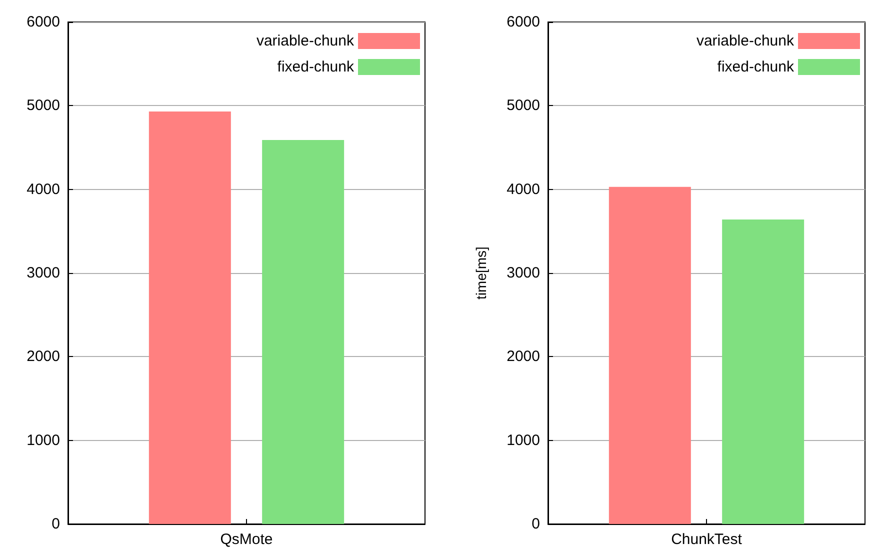 This screenshot has height=556, width=879. Describe the element at coordinates (707, 539) in the screenshot. I see `x-tick-label: ChunkTest` at that location.